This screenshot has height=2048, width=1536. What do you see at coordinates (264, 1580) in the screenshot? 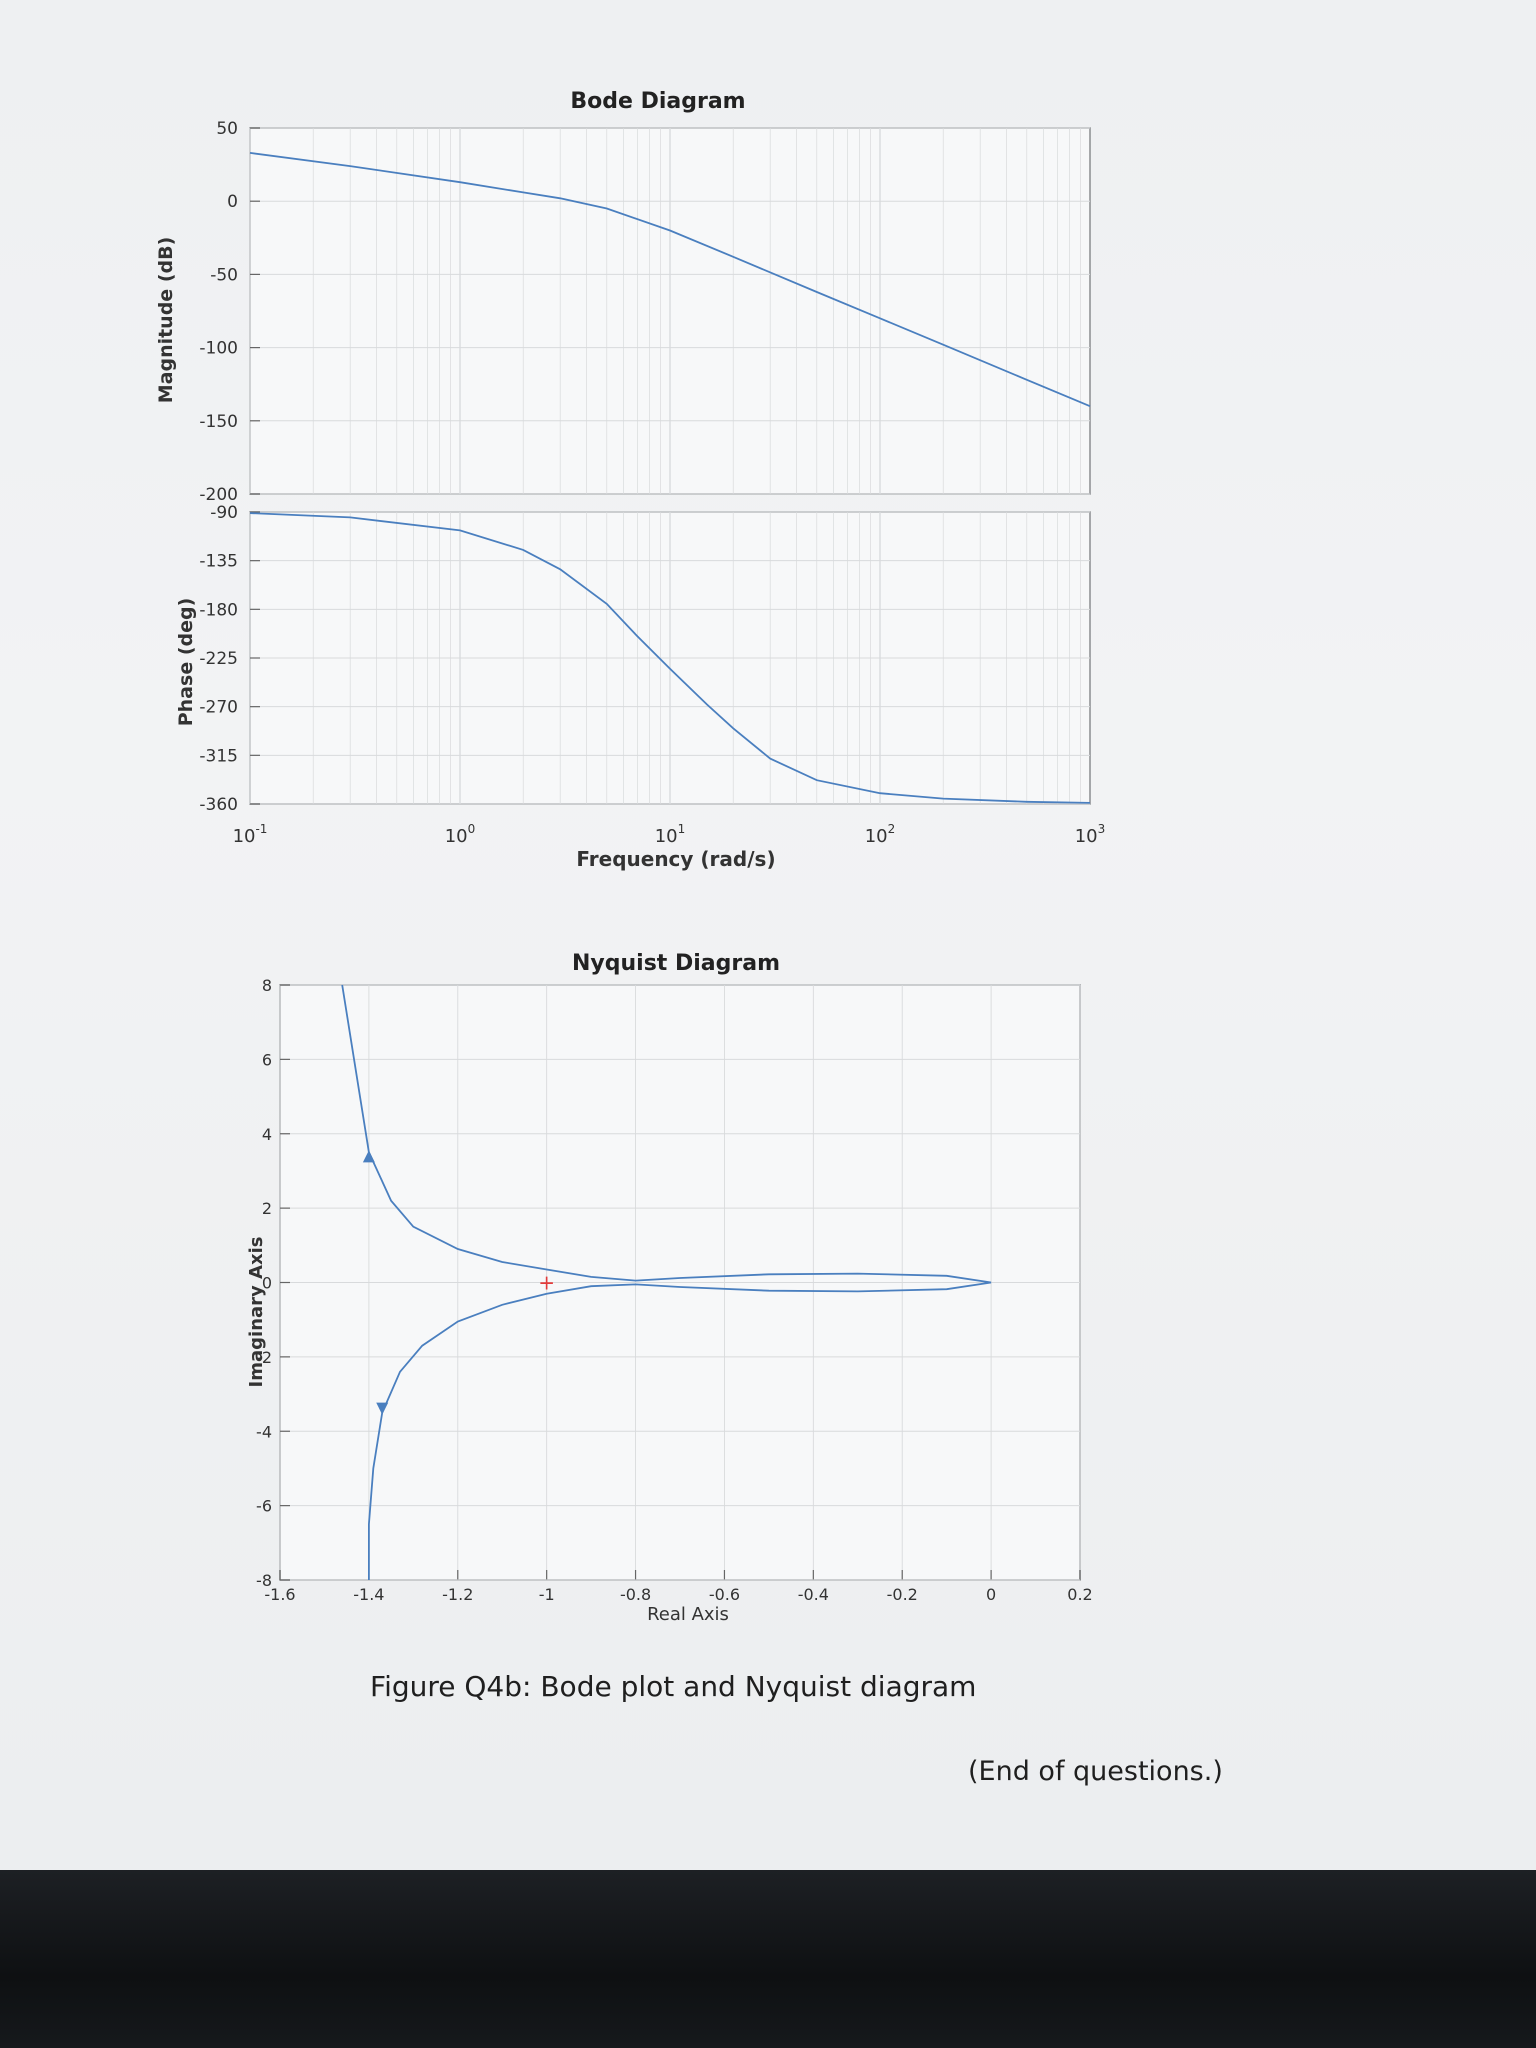
I see `y-tick-label: -8` at bounding box center [264, 1580].